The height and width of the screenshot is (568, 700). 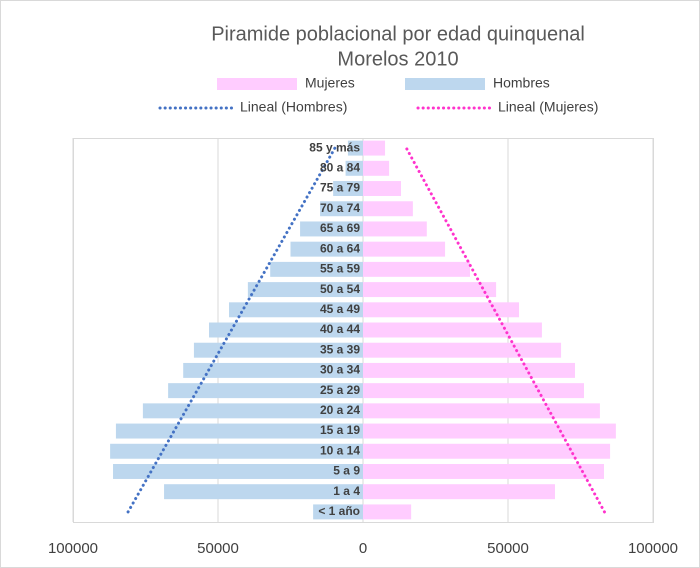 What do you see at coordinates (340, 390) in the screenshot?
I see `category-label: 25 a 29` at bounding box center [340, 390].